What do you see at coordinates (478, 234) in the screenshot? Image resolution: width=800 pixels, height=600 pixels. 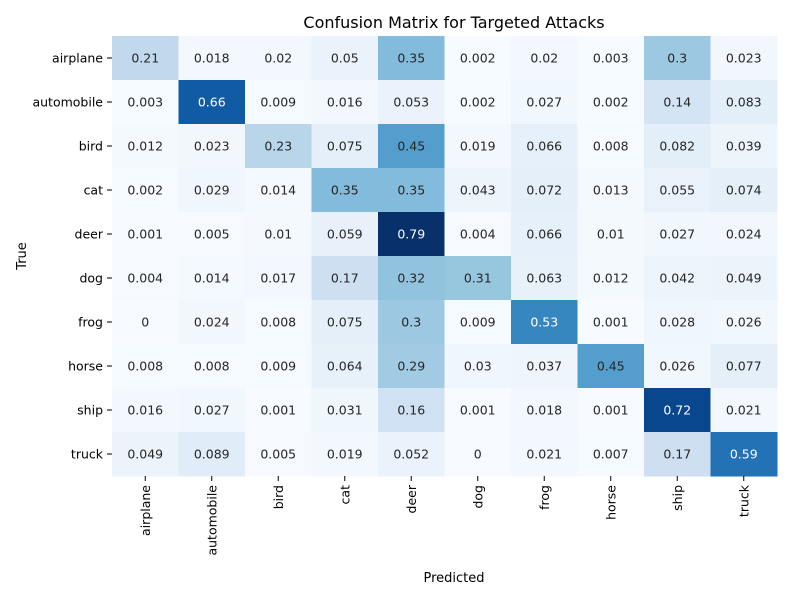 I see `cell-value-label: 0.004` at bounding box center [478, 234].